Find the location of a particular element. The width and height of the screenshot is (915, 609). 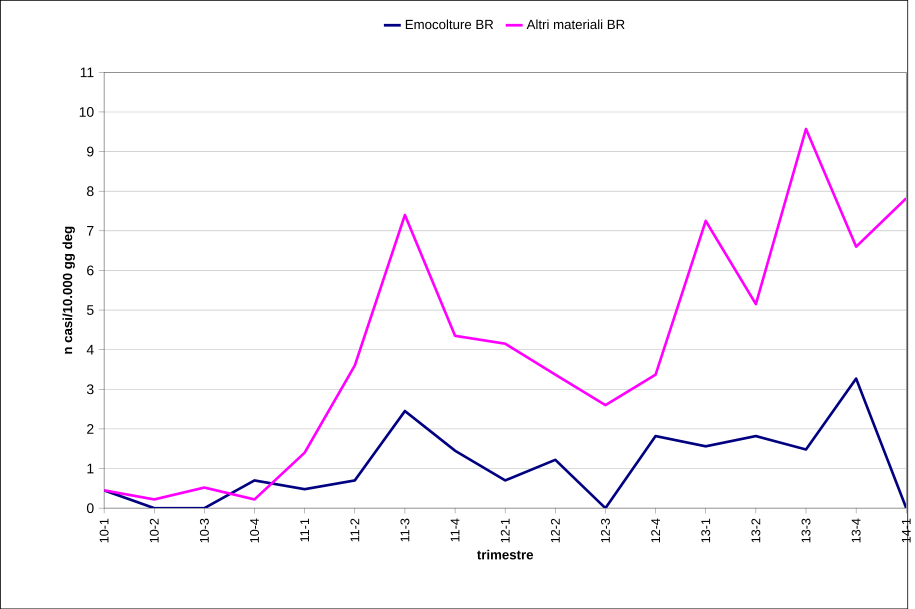

x-tick-label: 13-3 is located at coordinates (806, 530).